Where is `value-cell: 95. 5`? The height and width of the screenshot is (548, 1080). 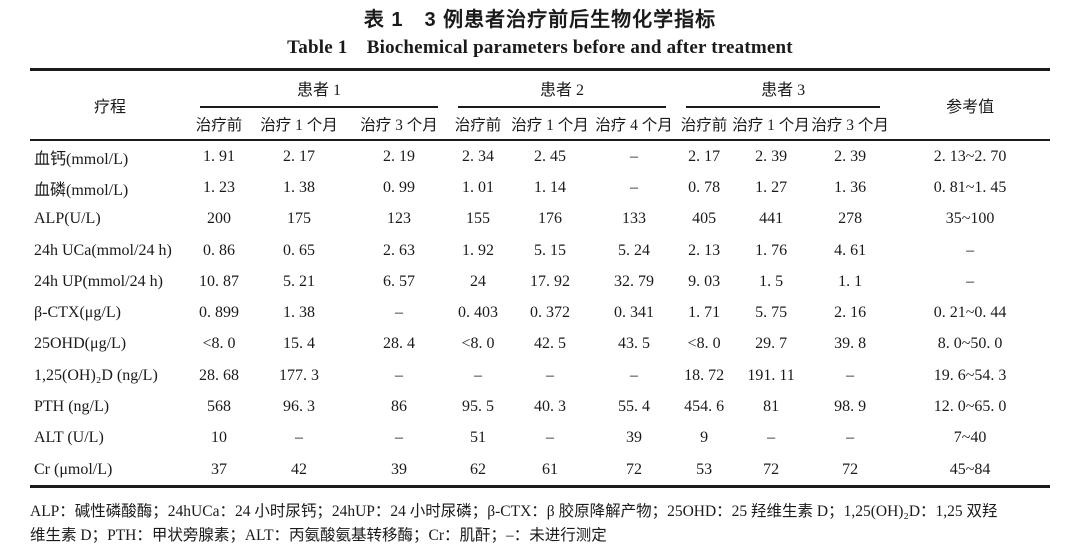 value-cell: 95. 5 is located at coordinates (478, 407).